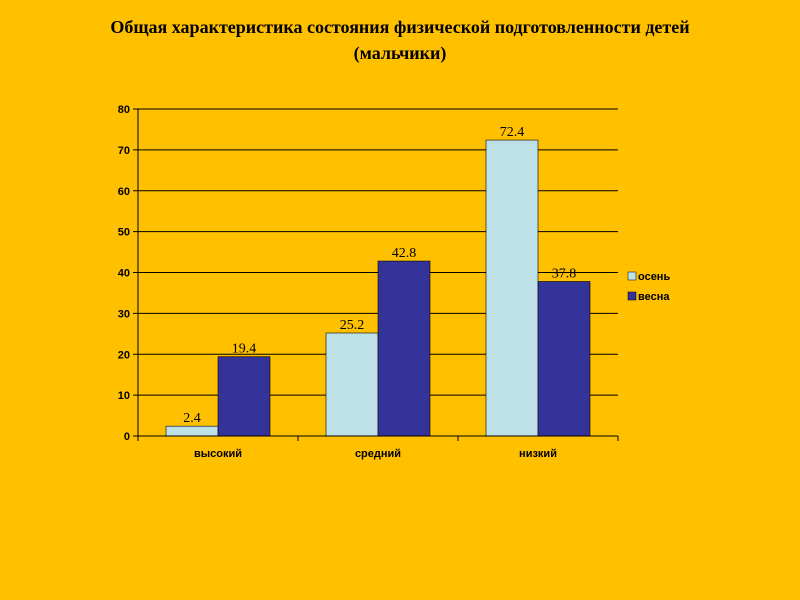 This screenshot has height=600, width=800. What do you see at coordinates (124, 314) in the screenshot?
I see `y-tick-label: 30` at bounding box center [124, 314].